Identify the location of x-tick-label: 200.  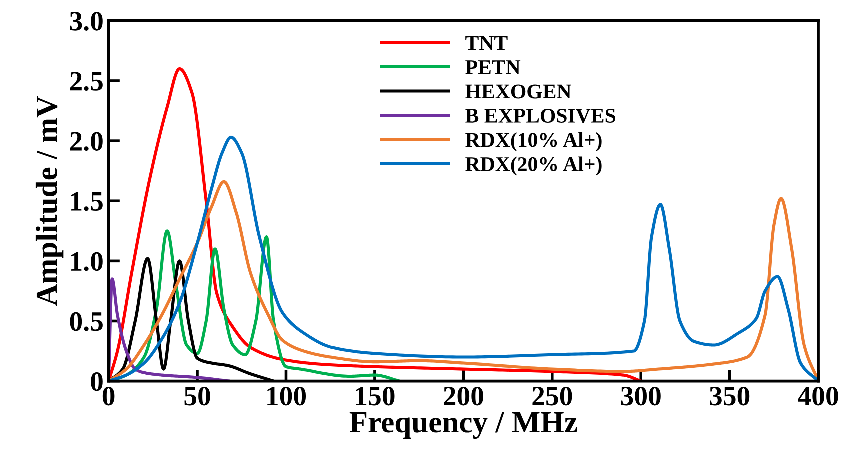
(464, 396).